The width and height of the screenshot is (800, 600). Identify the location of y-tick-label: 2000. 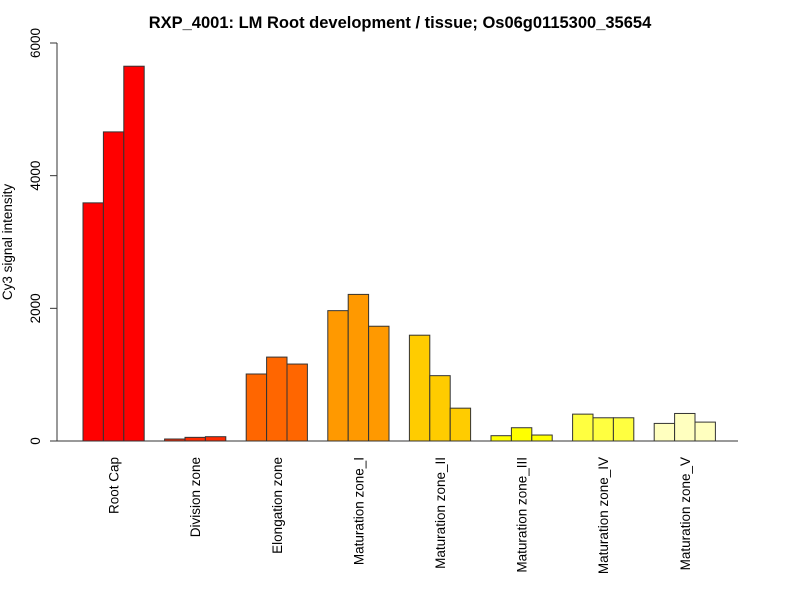
(35, 308).